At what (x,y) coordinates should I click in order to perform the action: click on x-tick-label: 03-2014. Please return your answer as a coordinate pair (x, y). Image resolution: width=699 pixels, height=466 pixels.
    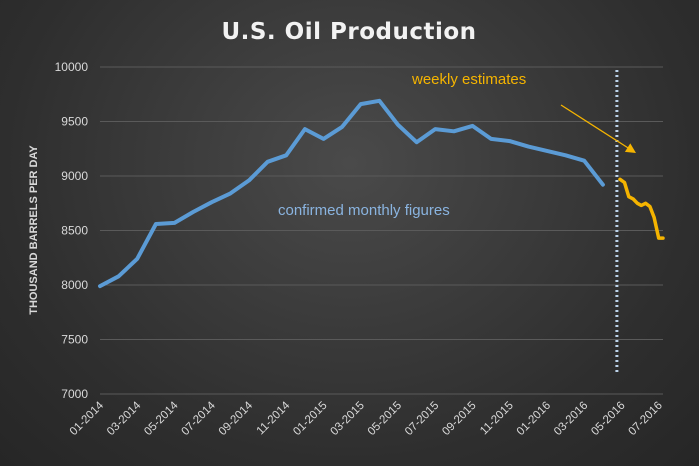
    Looking at the image, I should click on (124, 418).